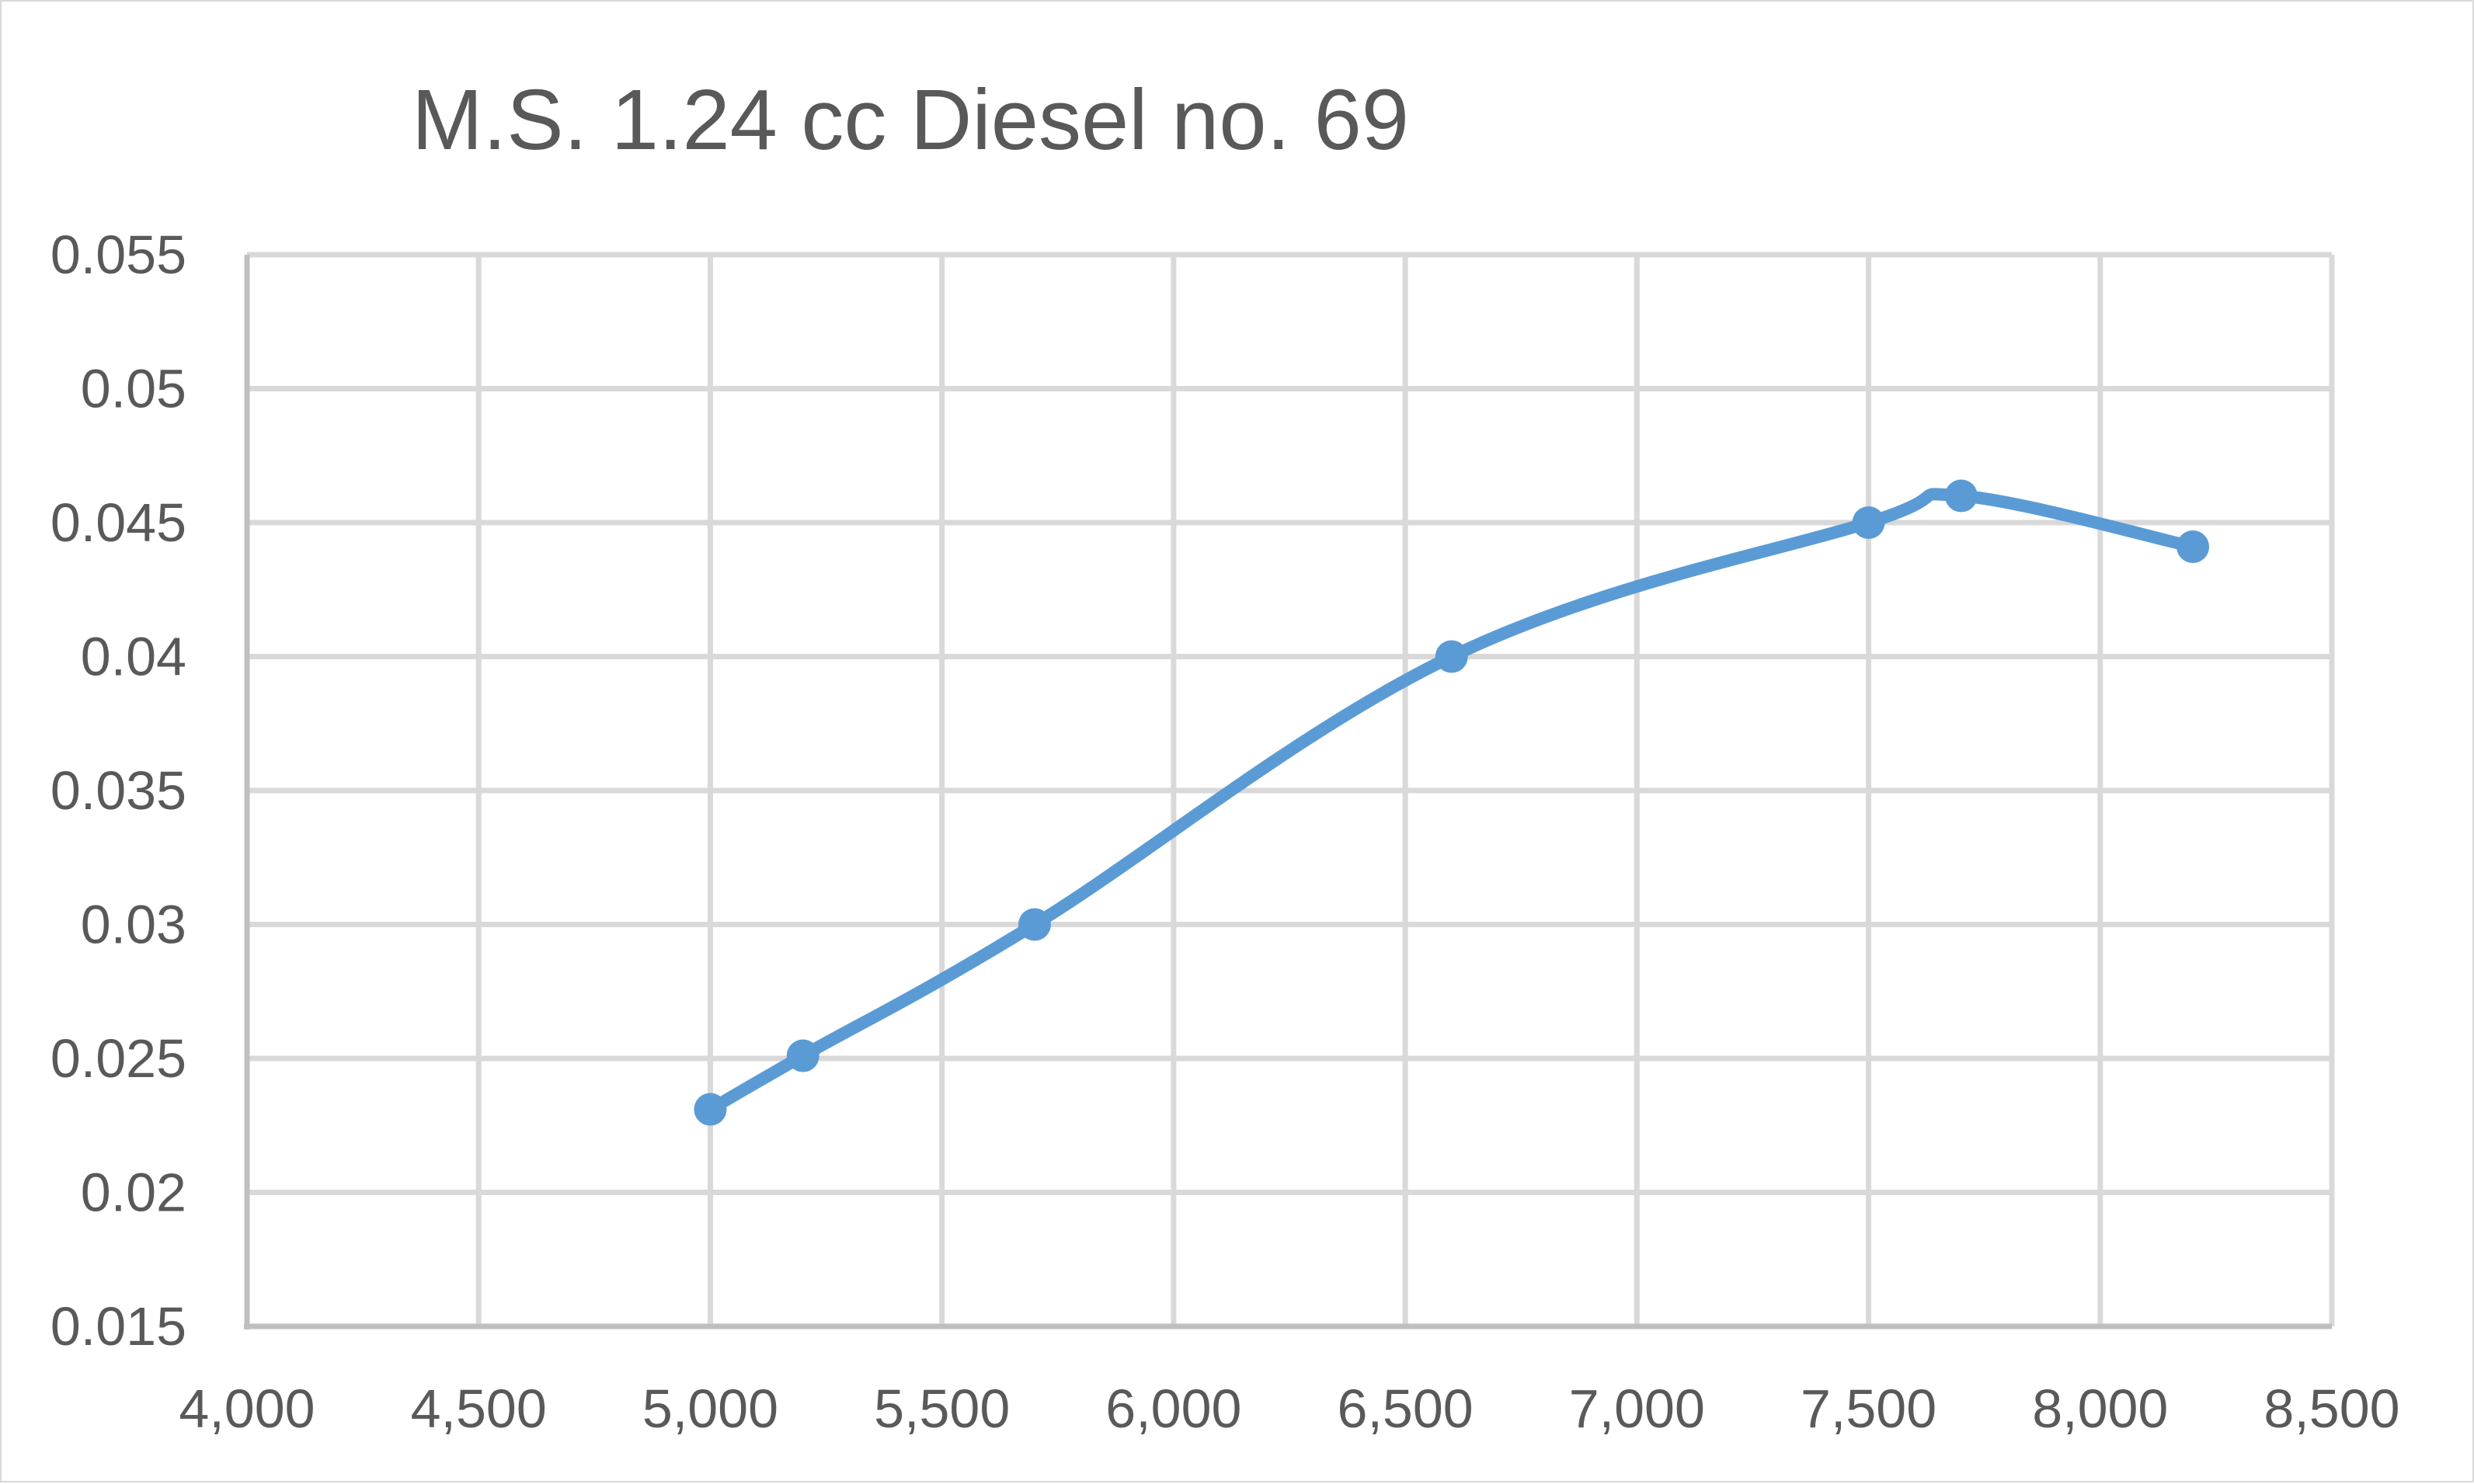  What do you see at coordinates (910, 120) in the screenshot?
I see `chart-title: M.S. 1.24 cc Diesel no. 69` at bounding box center [910, 120].